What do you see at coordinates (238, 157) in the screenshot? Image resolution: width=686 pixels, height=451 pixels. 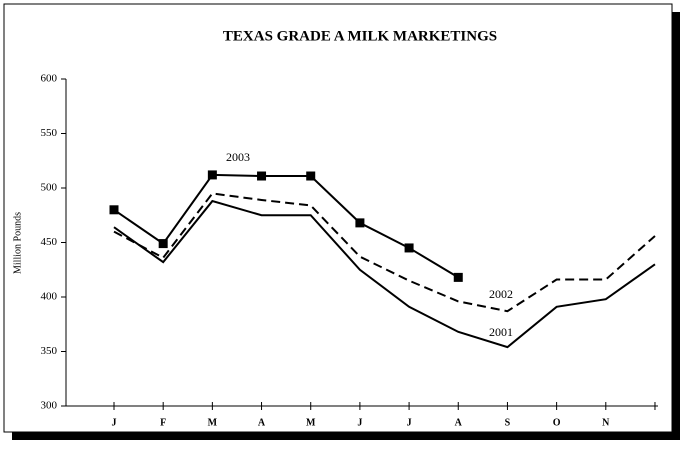 I see `series-label: 2003` at bounding box center [238, 157].